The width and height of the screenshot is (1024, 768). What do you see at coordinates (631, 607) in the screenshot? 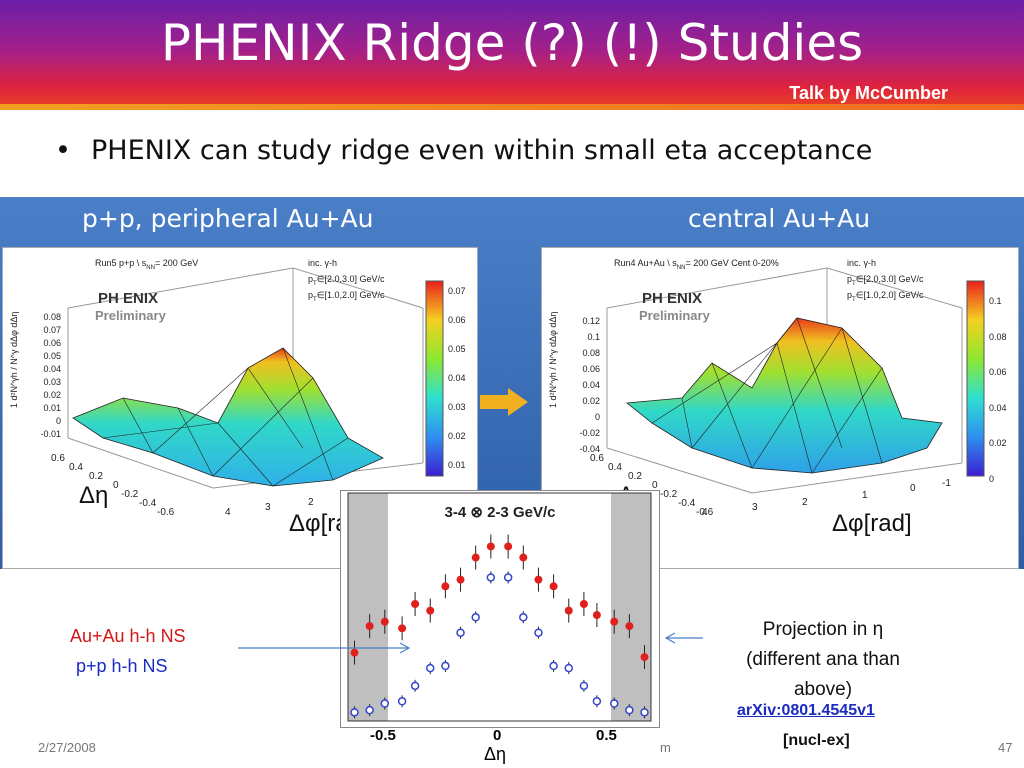
I see `excluded-region-right` at bounding box center [631, 607].